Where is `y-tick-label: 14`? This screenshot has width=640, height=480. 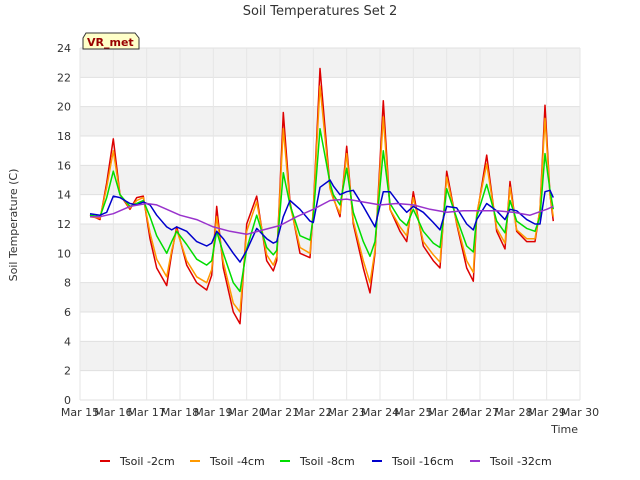 y-tick-label: 14 is located at coordinates (64, 195).